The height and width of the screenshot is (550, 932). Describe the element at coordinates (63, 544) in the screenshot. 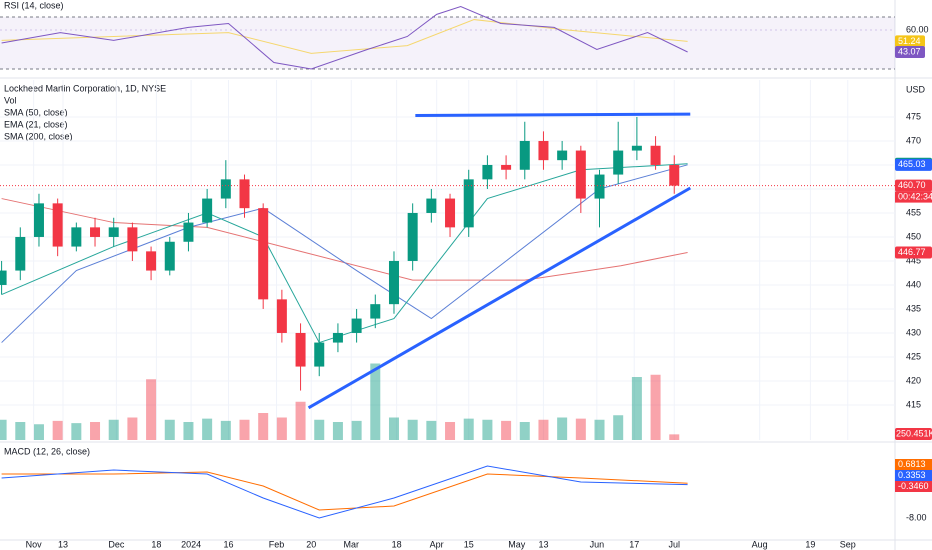

I see `x-tick-label: 13` at that location.